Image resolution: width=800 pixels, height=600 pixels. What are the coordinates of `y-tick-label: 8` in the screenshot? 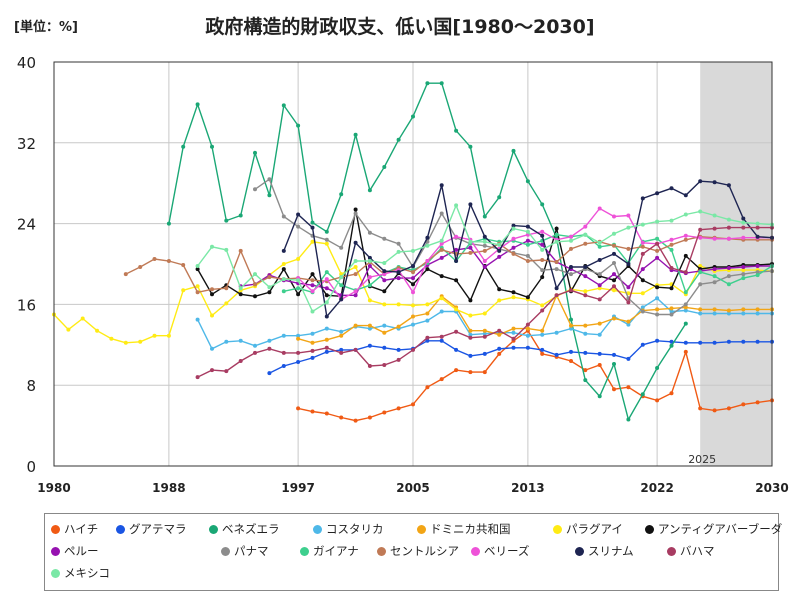 It's located at (31, 386).